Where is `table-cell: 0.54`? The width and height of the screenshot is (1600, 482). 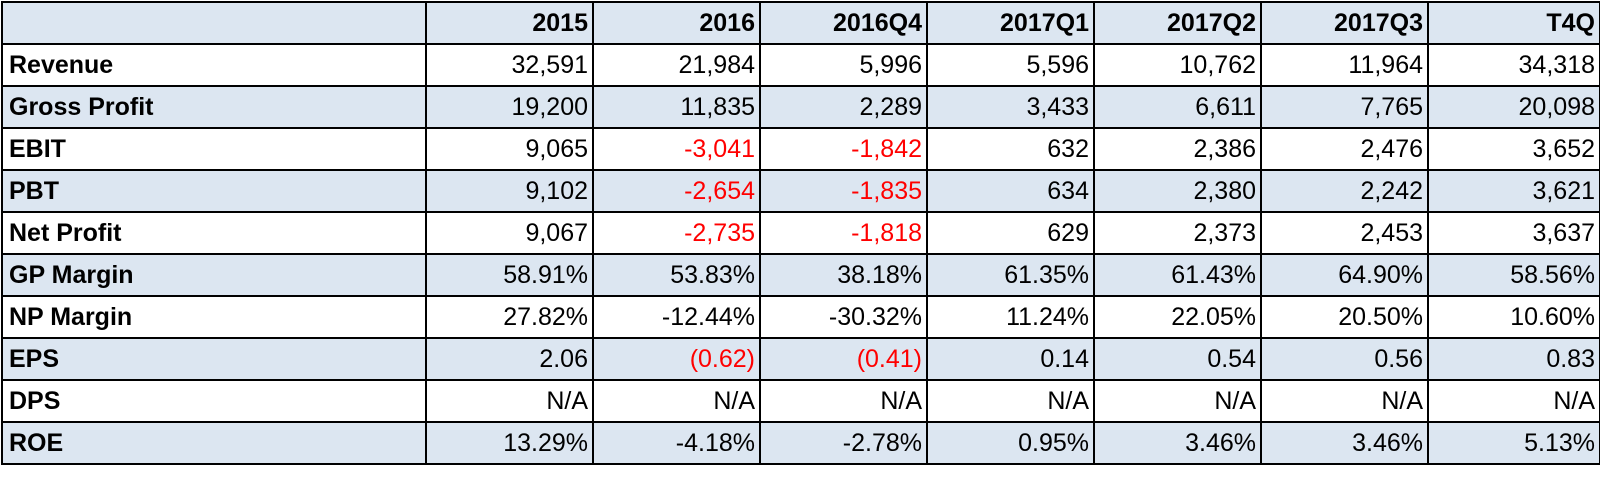 table-cell: 0.54 is located at coordinates (1177, 359).